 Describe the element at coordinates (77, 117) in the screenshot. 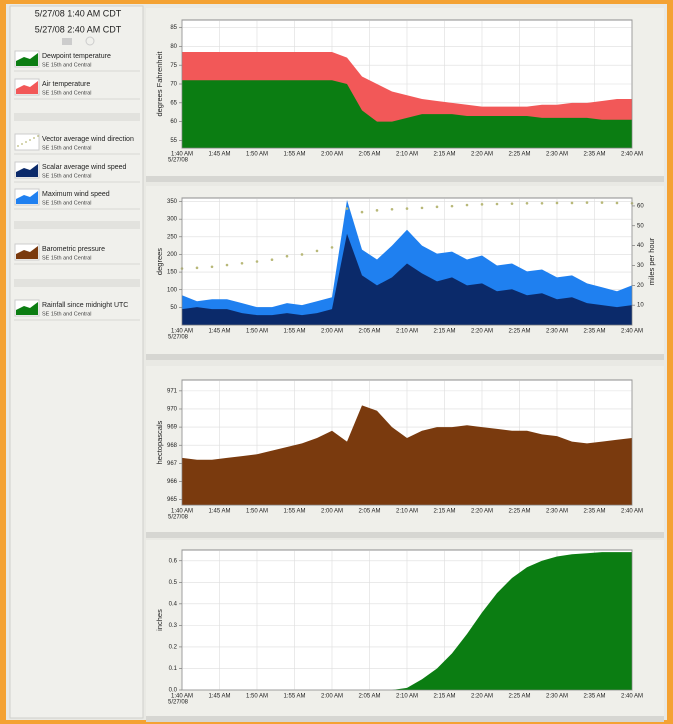

I see `separator` at that location.